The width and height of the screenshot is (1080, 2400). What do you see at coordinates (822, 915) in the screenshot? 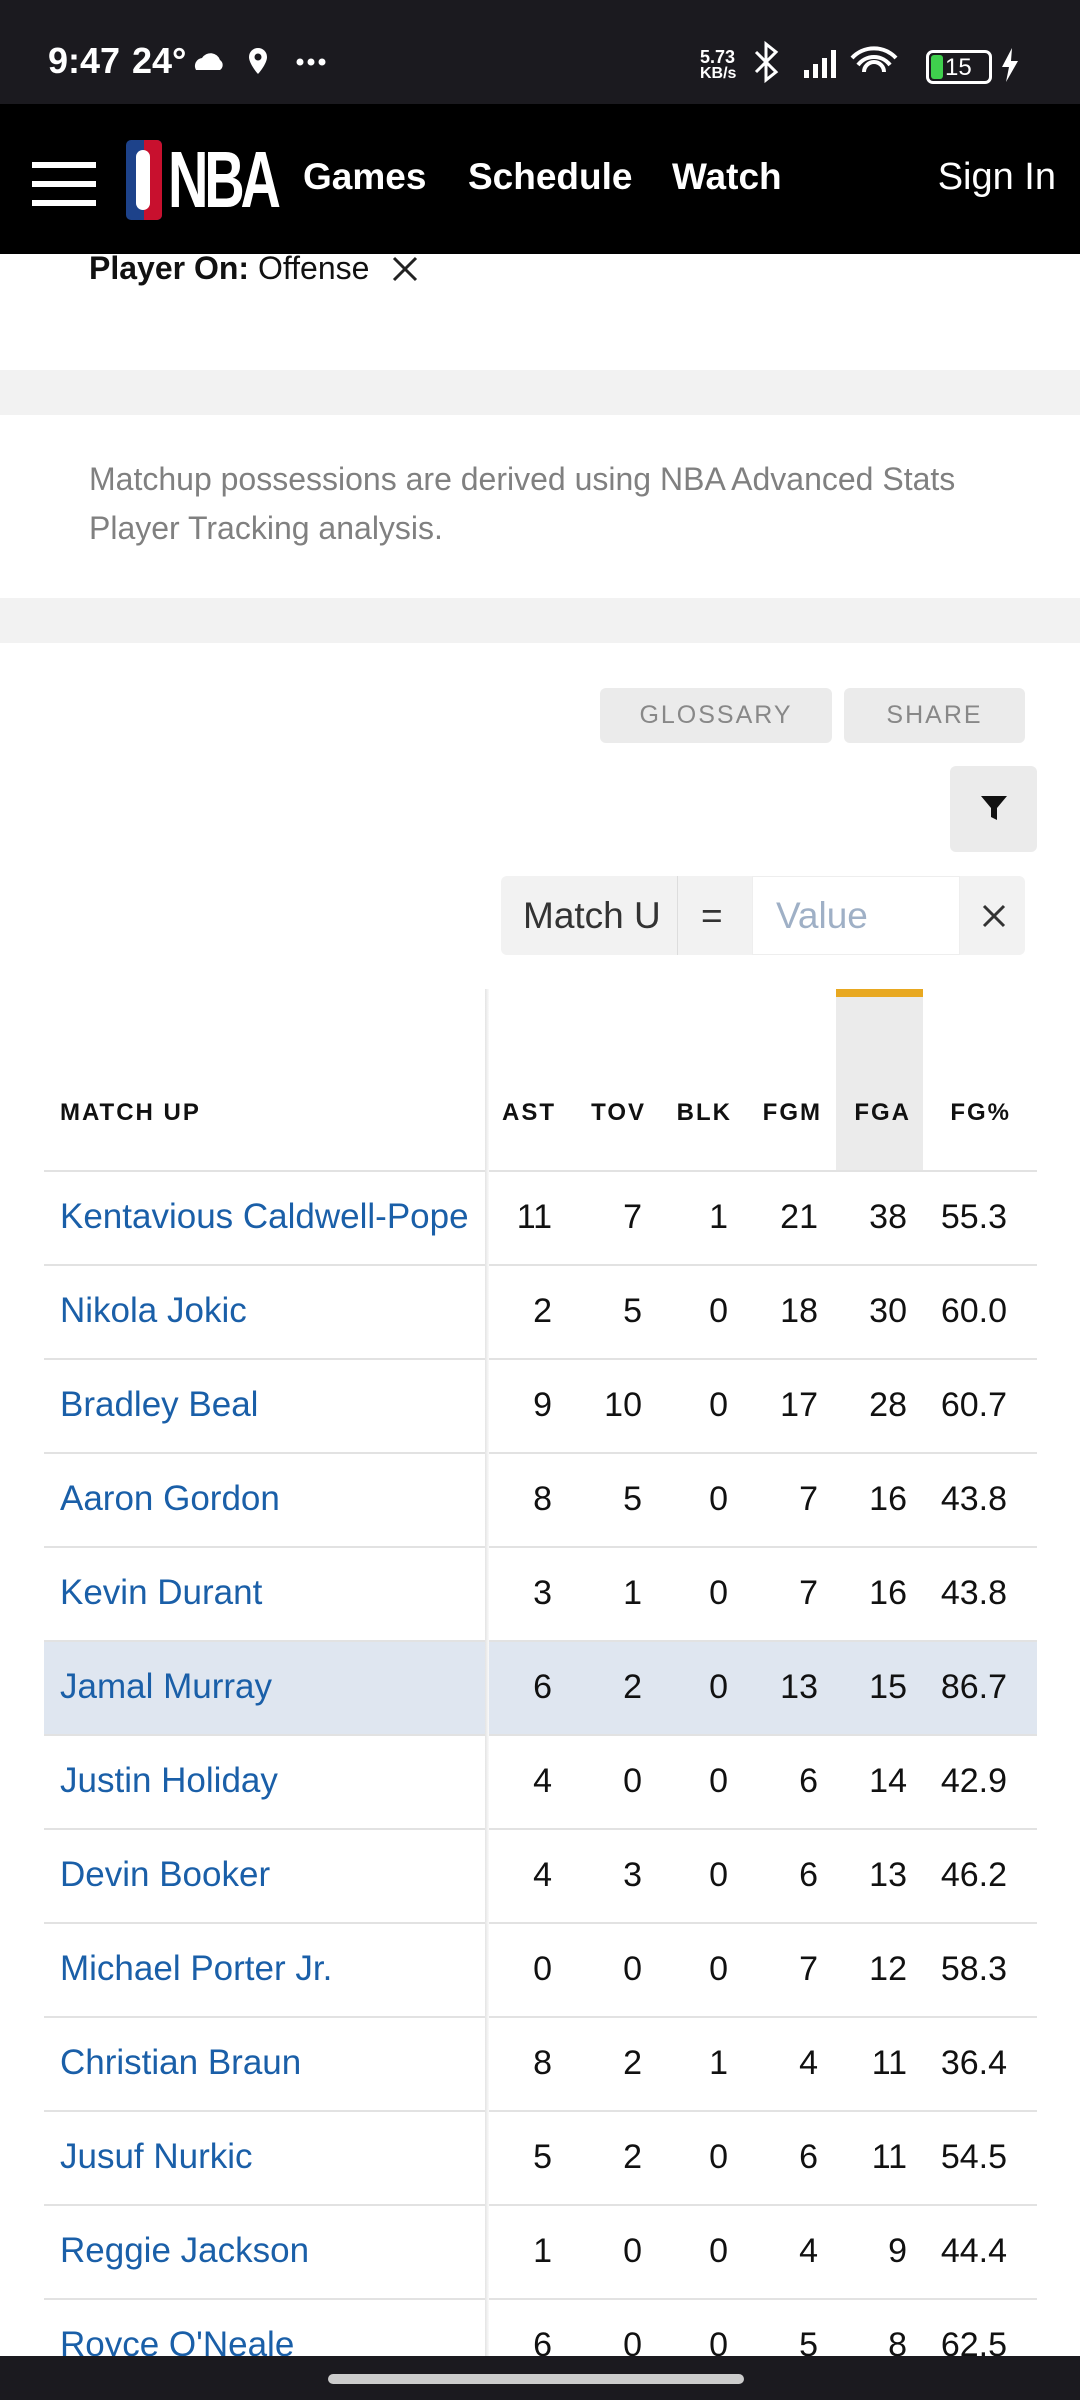
I see `filter-input: Value` at bounding box center [822, 915].